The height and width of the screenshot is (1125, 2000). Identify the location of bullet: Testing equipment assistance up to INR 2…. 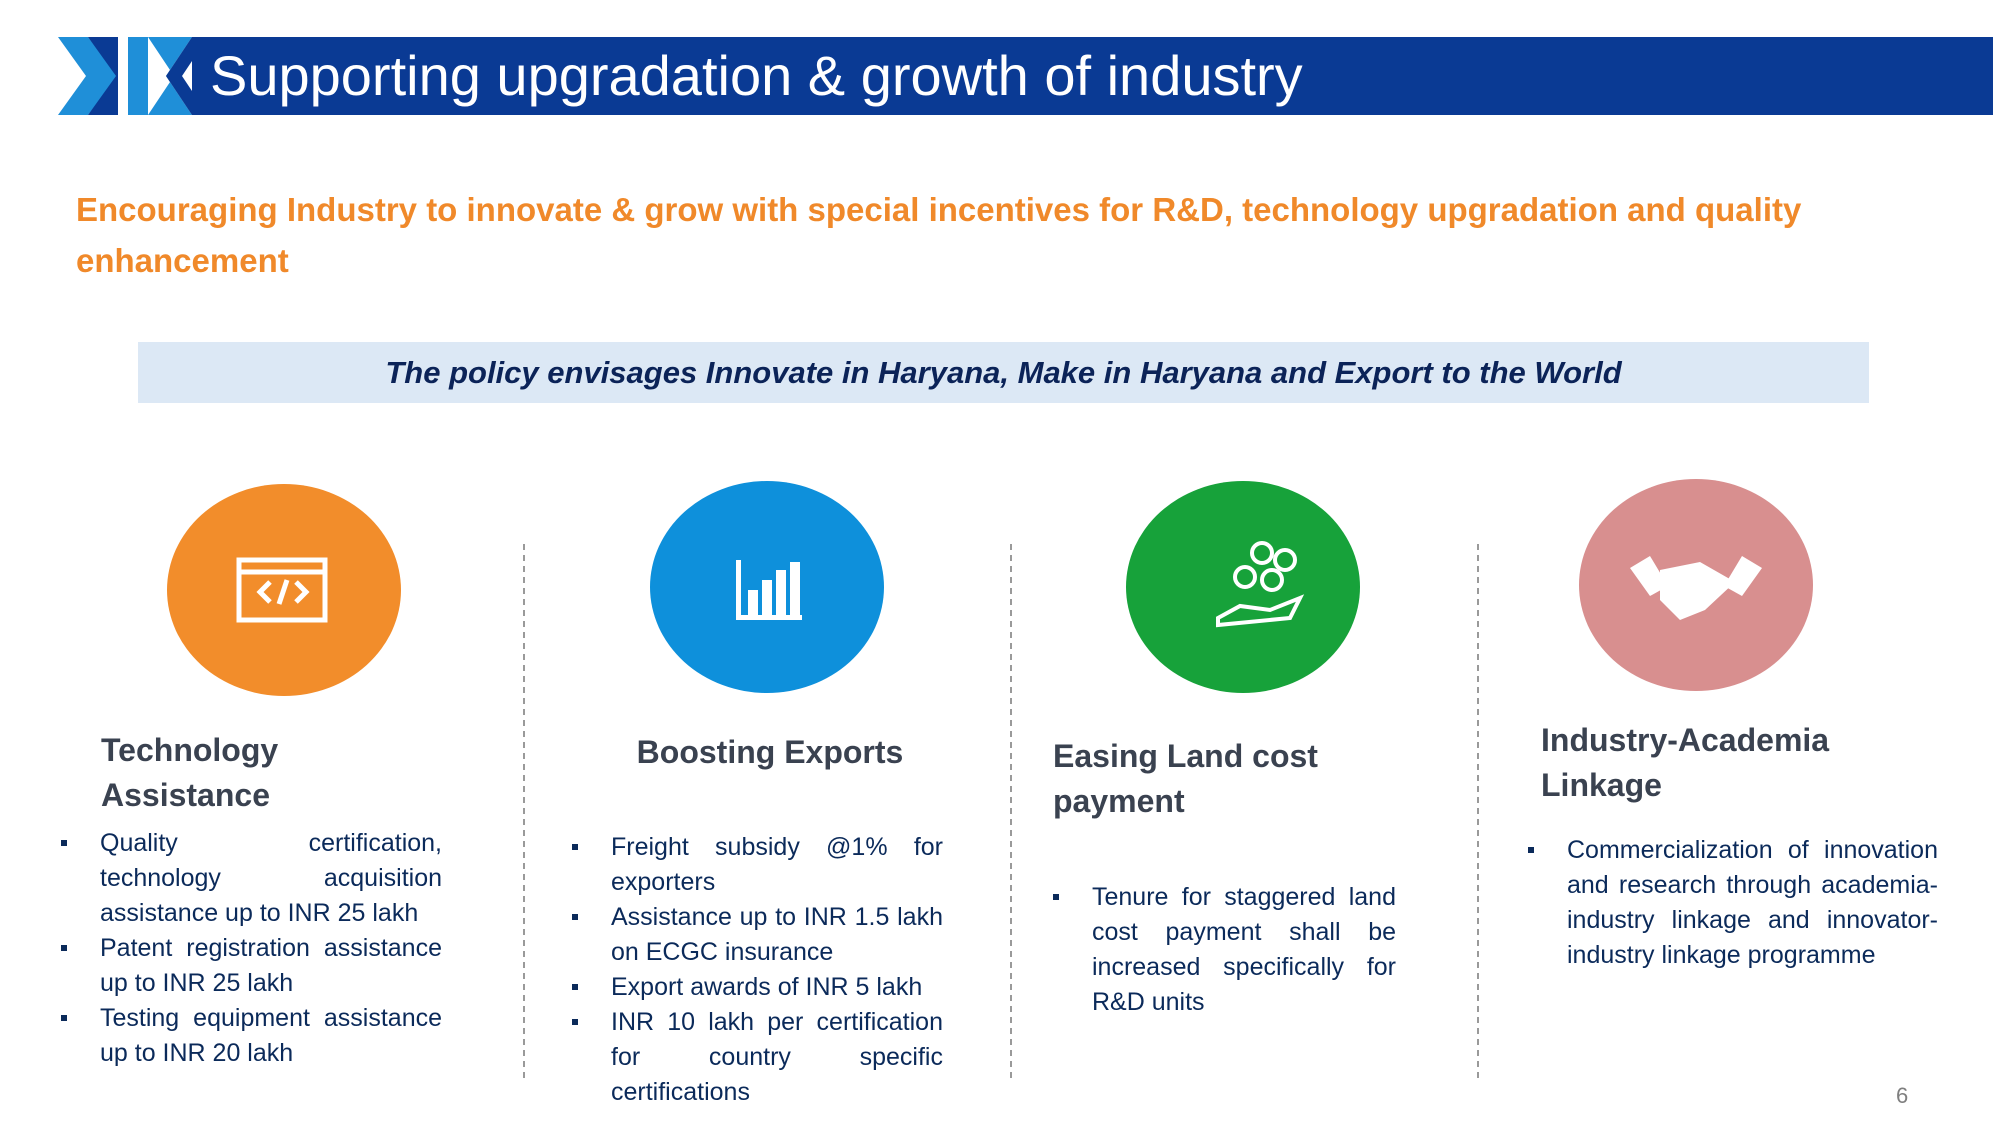
(251, 1036).